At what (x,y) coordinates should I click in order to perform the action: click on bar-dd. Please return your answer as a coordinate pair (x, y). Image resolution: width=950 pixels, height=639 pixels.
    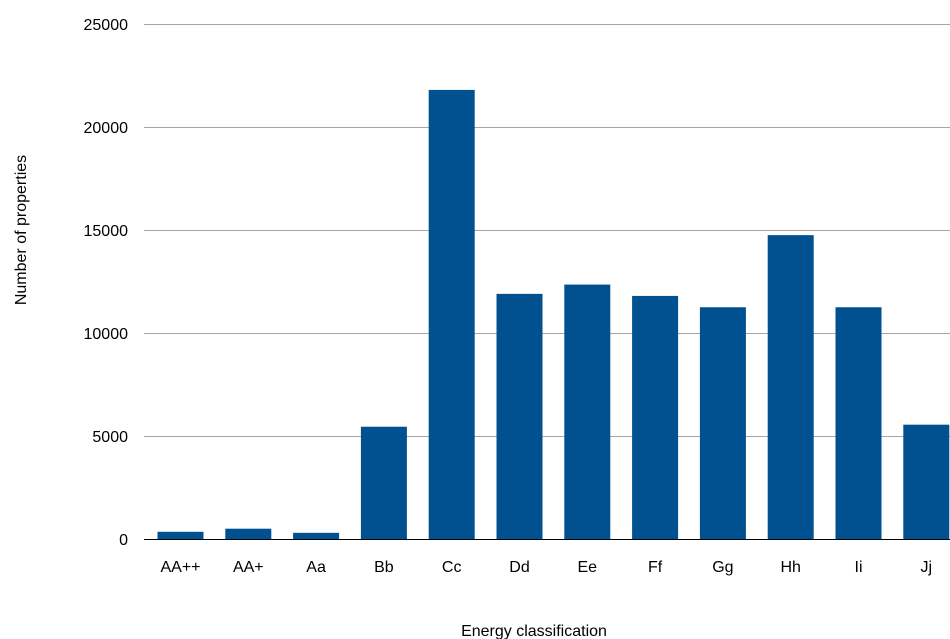
    Looking at the image, I should click on (519, 416).